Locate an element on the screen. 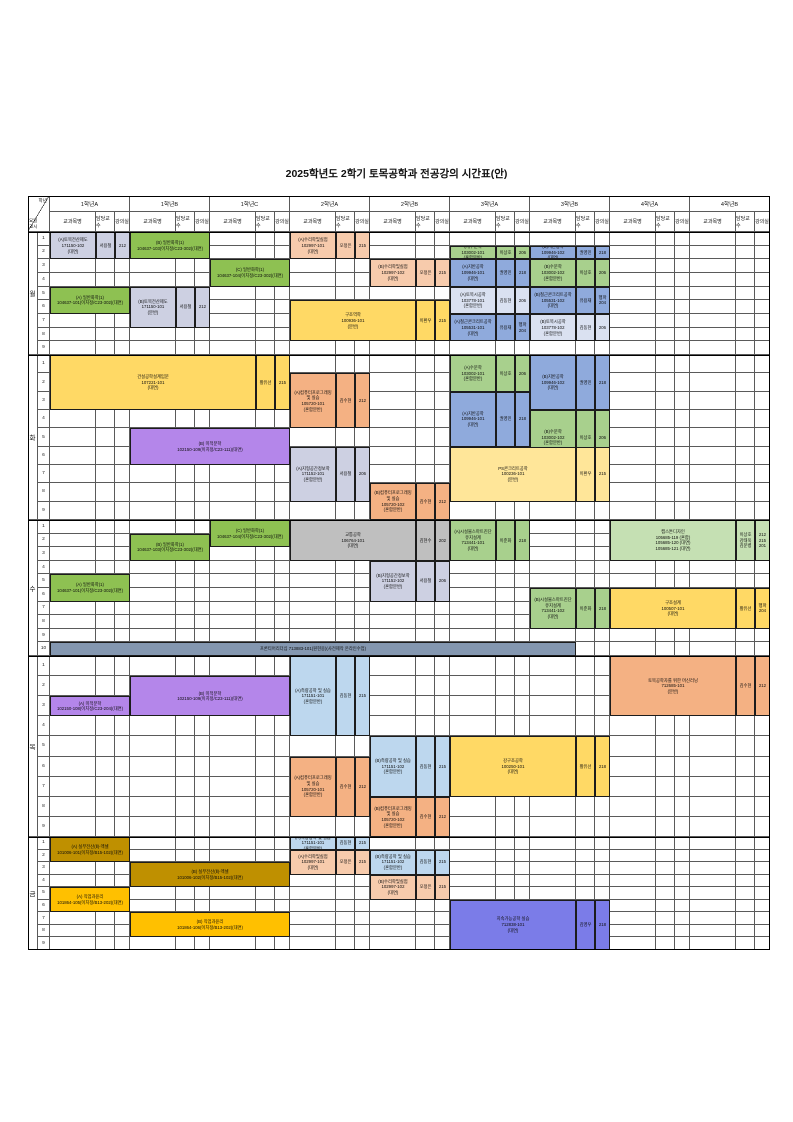 This screenshot has width=793, height=1122. period-number: 4 is located at coordinates (44, 567).